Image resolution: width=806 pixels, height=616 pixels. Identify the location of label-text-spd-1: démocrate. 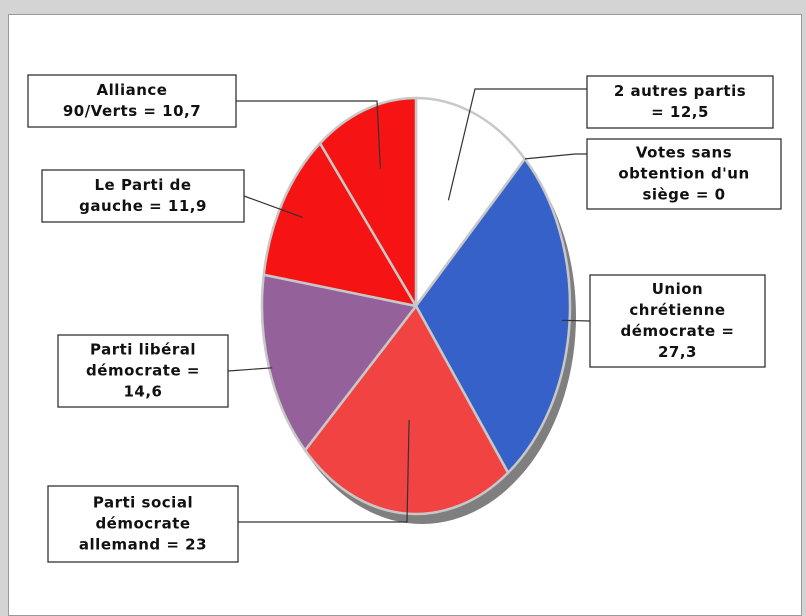
(142, 524).